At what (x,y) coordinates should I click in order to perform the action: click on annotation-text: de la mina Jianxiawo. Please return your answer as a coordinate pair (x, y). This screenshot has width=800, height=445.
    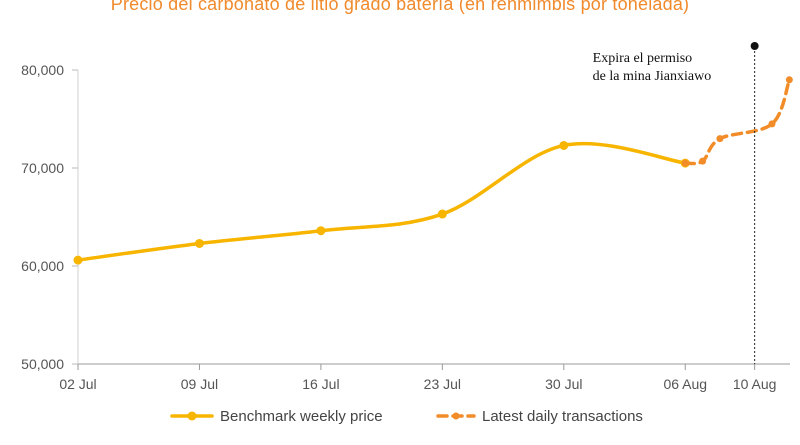
    Looking at the image, I should click on (652, 76).